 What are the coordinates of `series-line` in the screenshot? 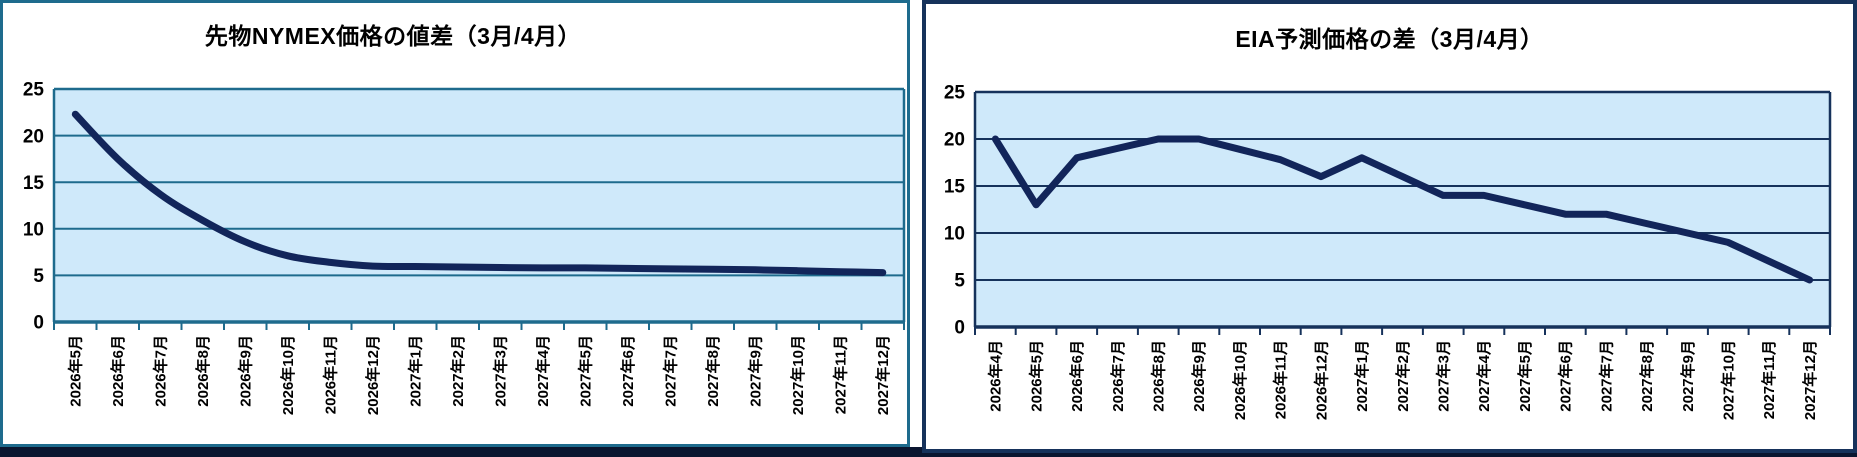 It's located at (1402, 209).